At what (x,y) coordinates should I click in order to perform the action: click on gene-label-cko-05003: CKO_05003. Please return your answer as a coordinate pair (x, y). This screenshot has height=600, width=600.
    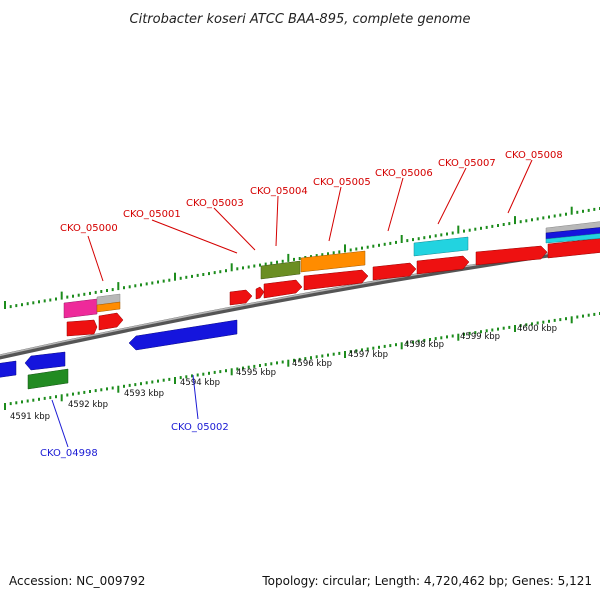
    Looking at the image, I should click on (215, 203).